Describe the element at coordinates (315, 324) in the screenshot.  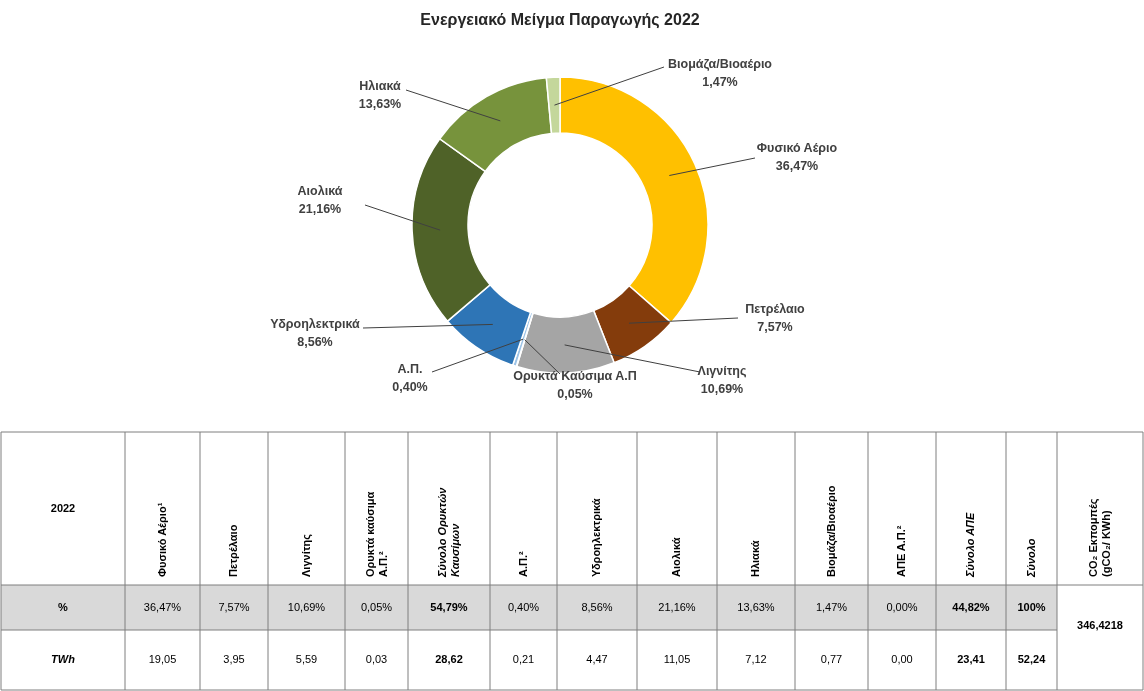
I see `slice-label: Υδροηλεκτρικά` at that location.